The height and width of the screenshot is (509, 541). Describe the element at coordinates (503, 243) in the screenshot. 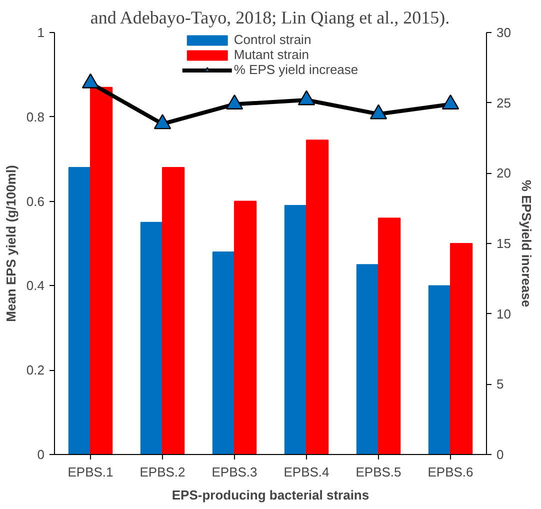

I see `y2-tick-label: 15` at that location.